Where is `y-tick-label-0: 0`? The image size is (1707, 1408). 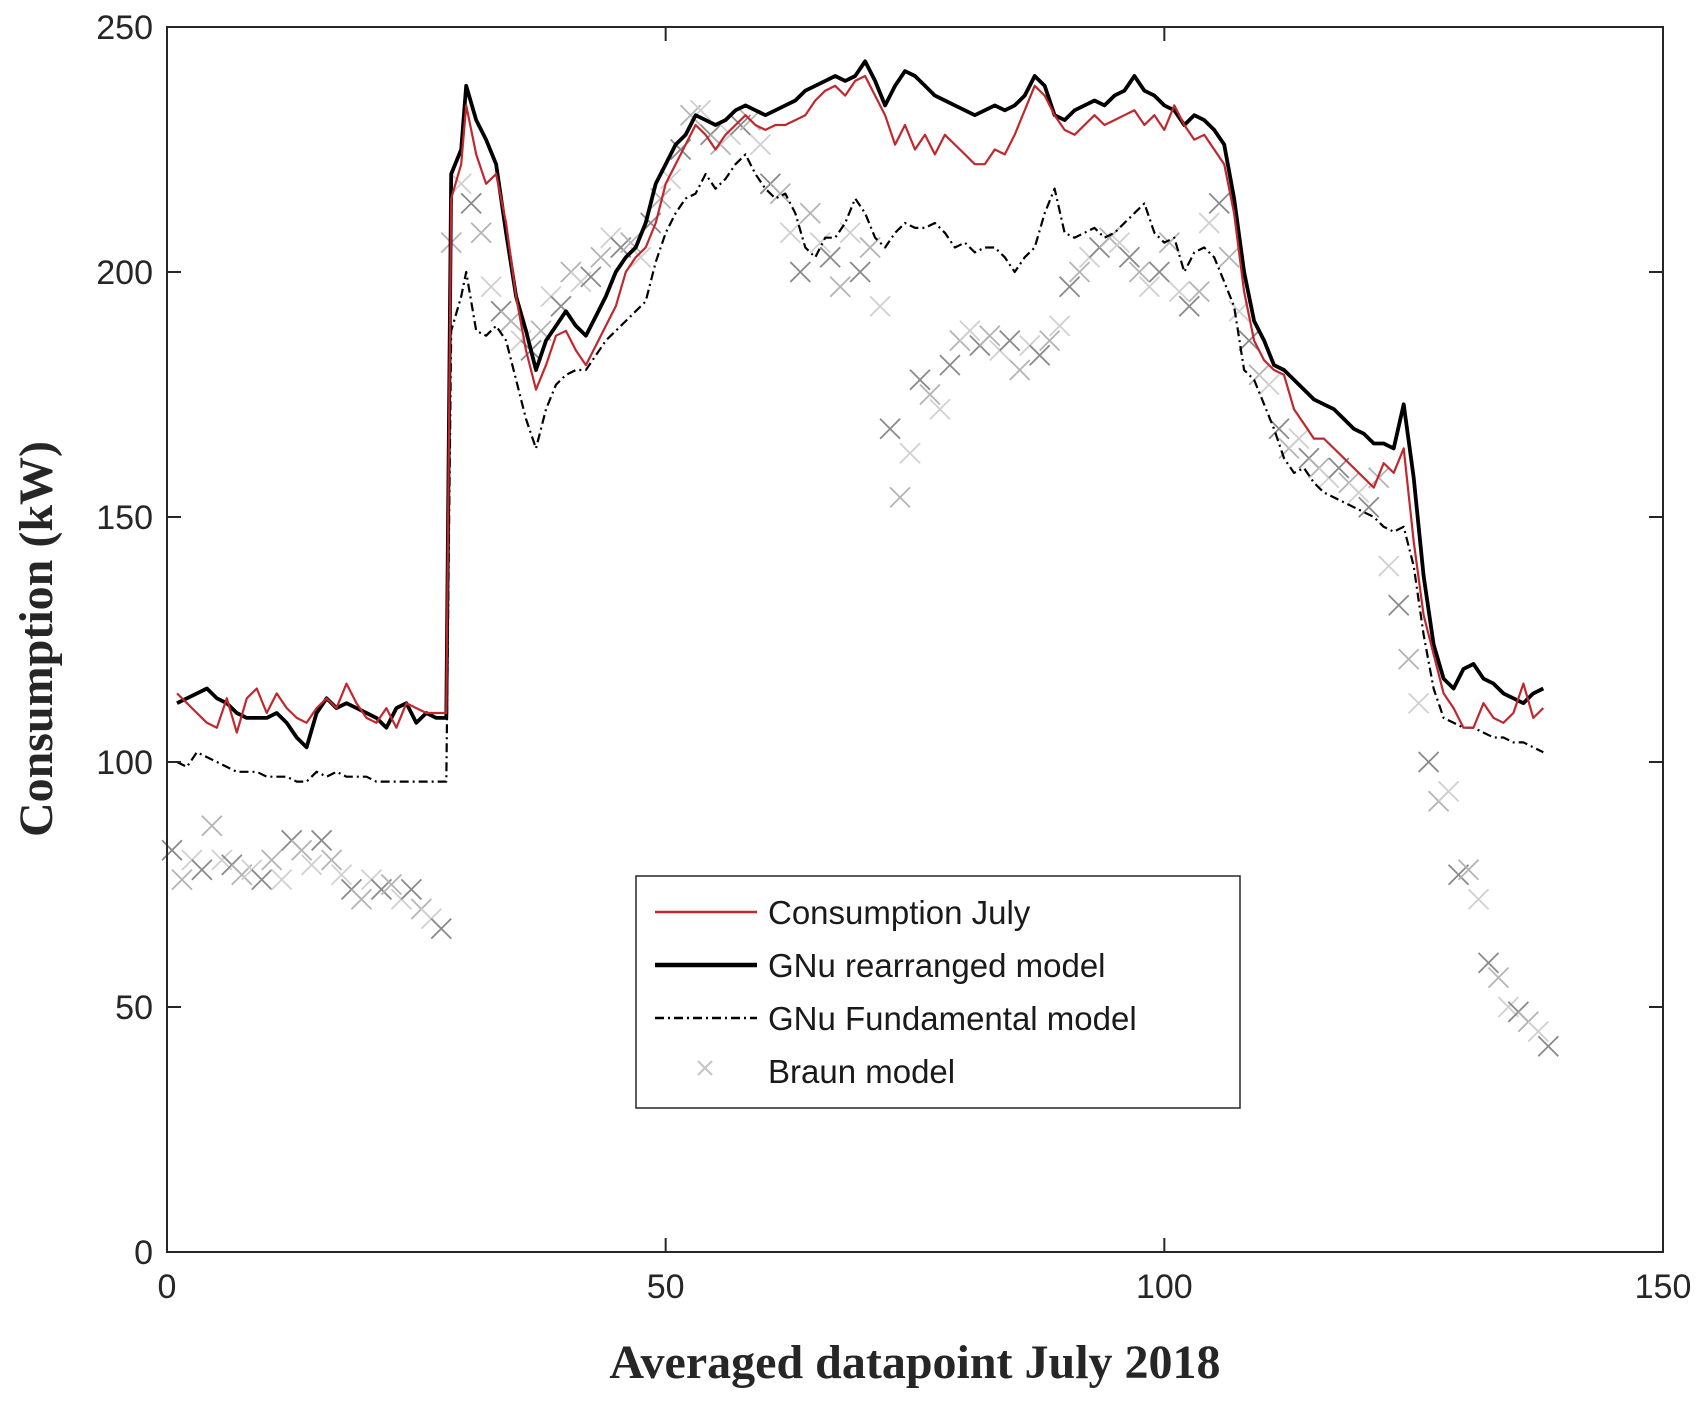
y-tick-label-0: 0 is located at coordinates (143, 1253).